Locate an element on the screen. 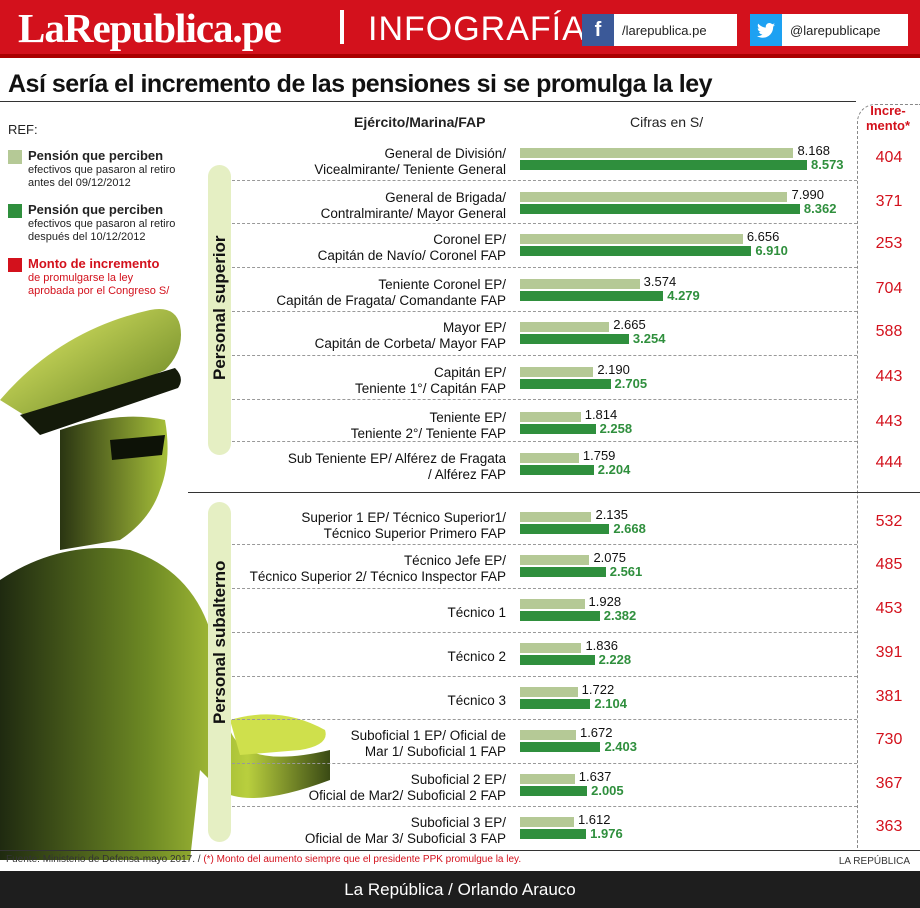 The height and width of the screenshot is (908, 920). legend-ref: REF: is located at coordinates (23, 129).